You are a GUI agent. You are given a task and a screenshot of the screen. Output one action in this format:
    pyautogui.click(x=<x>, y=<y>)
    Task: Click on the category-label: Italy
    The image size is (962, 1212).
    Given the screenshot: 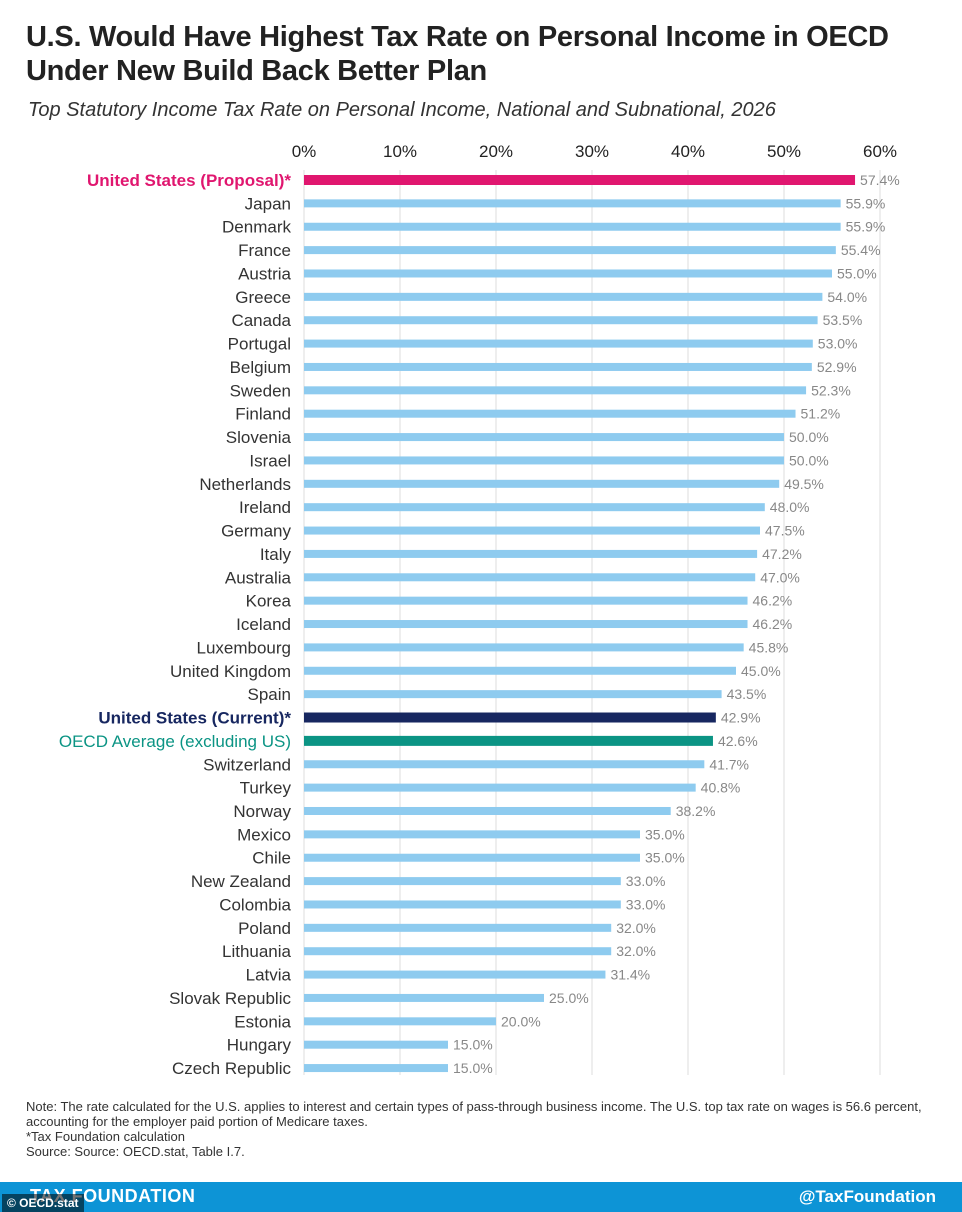 What is the action you would take?
    pyautogui.click(x=276, y=554)
    